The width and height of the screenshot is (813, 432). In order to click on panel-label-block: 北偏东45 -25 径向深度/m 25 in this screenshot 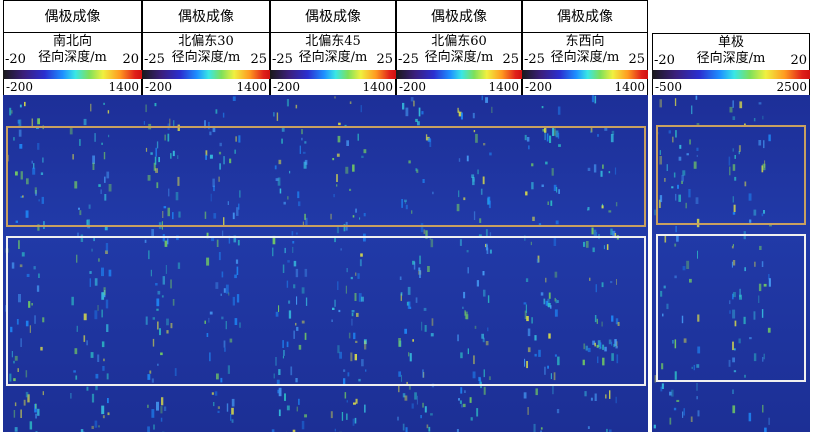, I will do `click(333, 51)`.